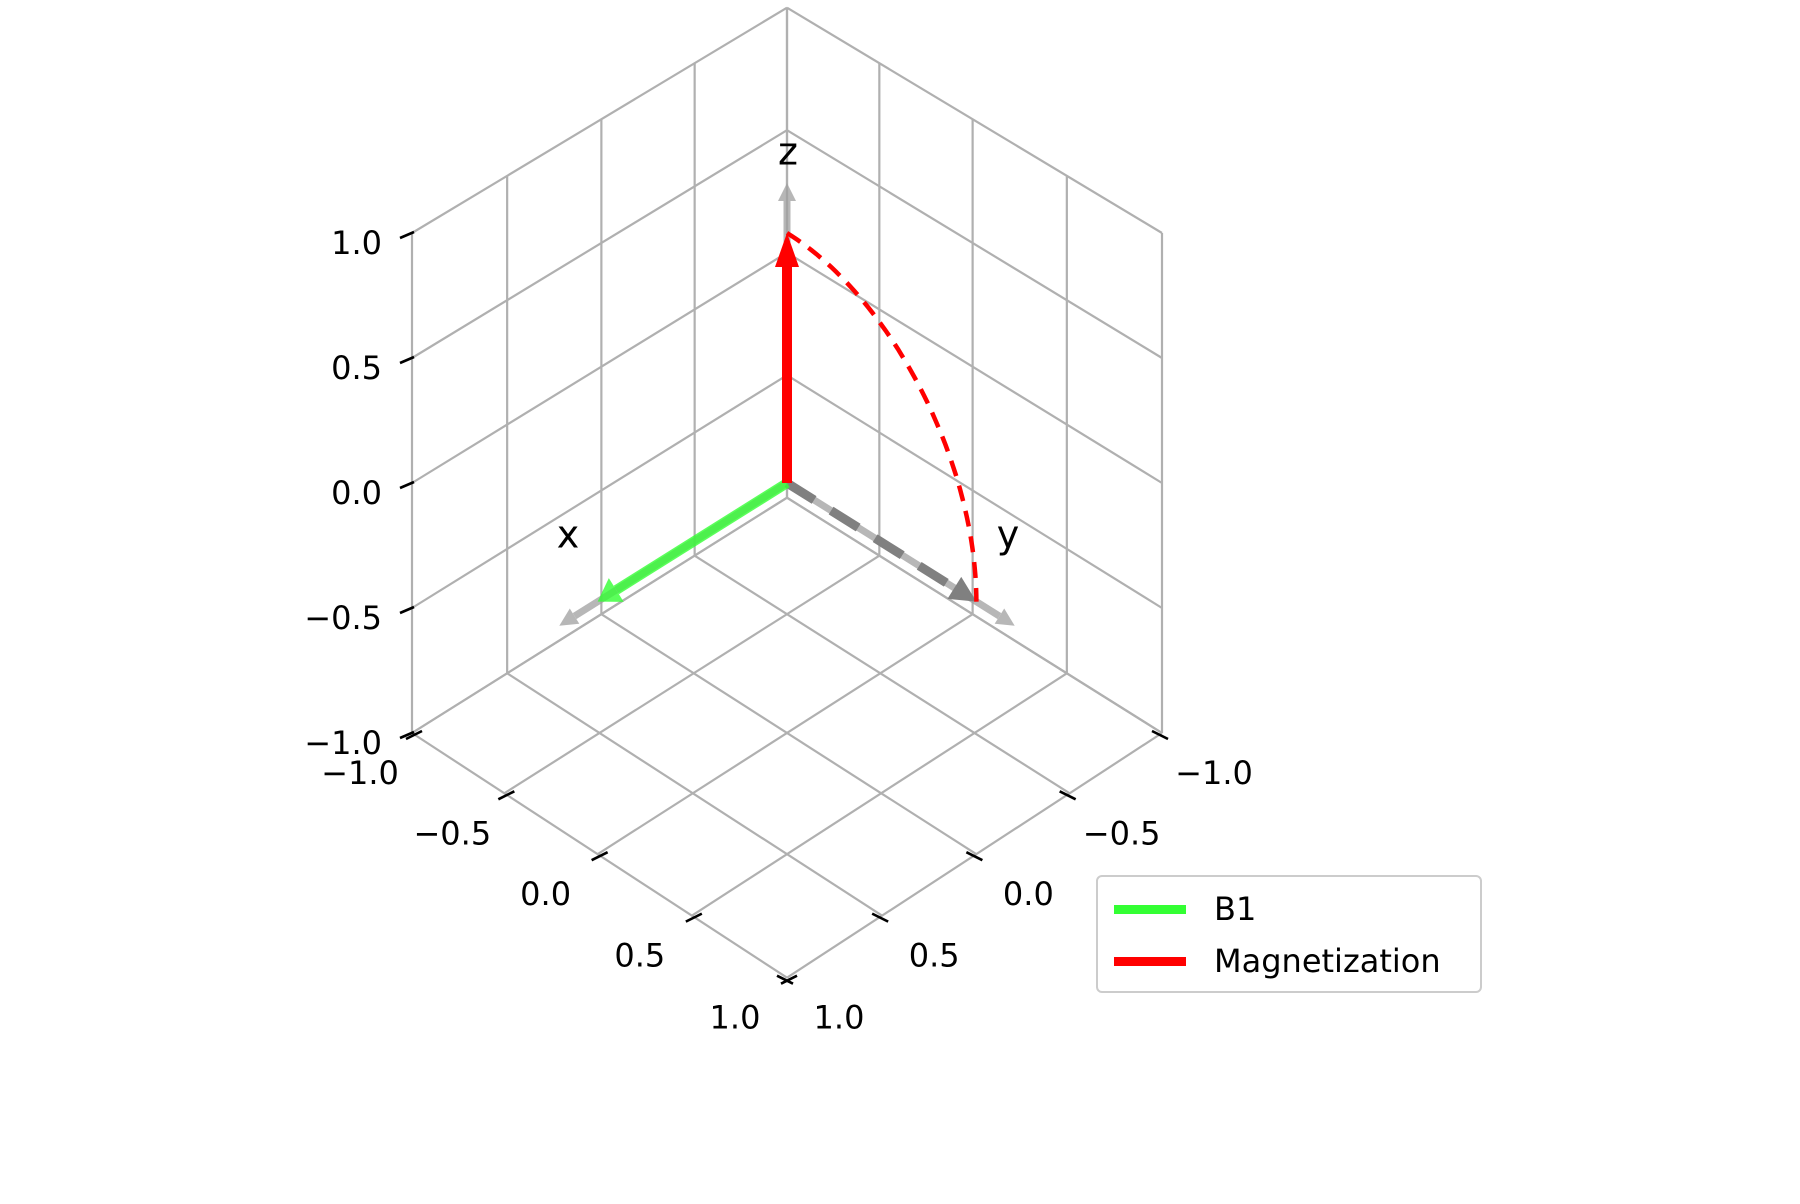  Describe the element at coordinates (356, 493) in the screenshot. I see `z-tick-label: 0.0` at that location.